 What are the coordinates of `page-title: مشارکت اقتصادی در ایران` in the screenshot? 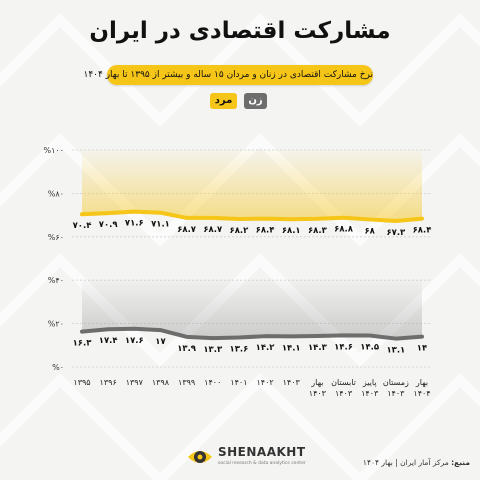 It's located at (240, 31).